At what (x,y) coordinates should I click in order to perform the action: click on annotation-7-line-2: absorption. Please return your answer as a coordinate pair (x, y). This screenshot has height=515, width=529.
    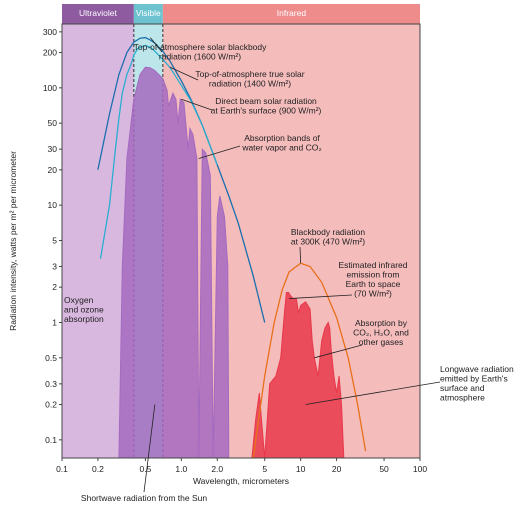
    Looking at the image, I should click on (84, 319).